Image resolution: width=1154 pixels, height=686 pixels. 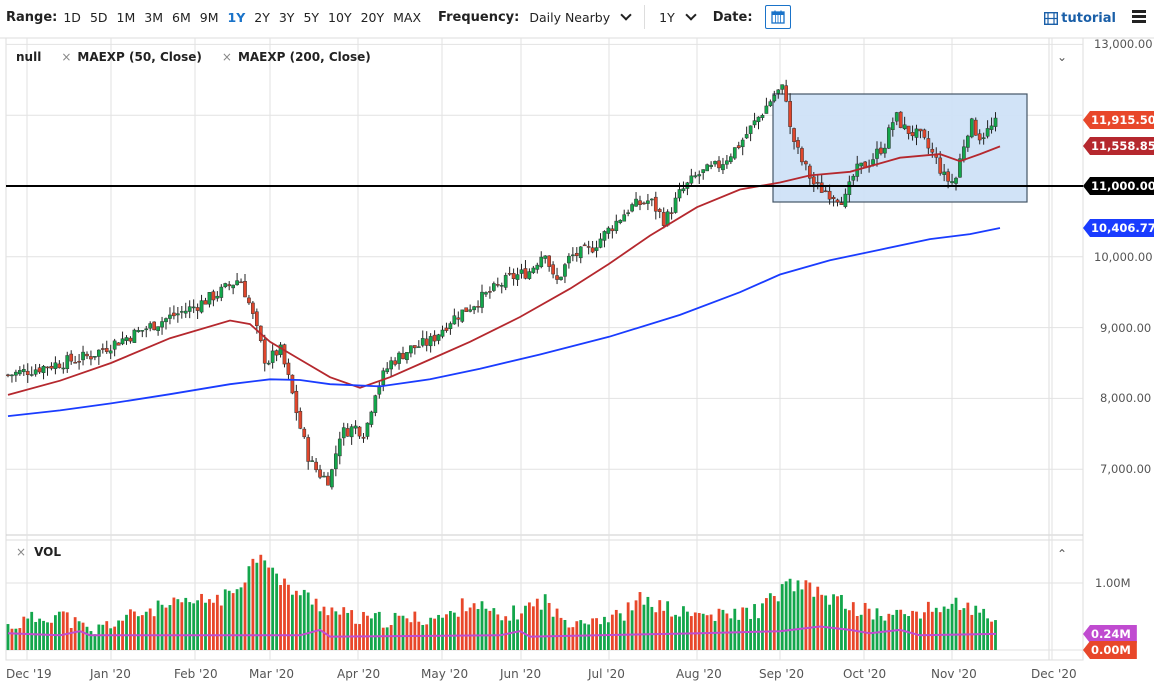 What do you see at coordinates (272, 674) in the screenshot?
I see `time-axis-tick: Mar '20` at bounding box center [272, 674].